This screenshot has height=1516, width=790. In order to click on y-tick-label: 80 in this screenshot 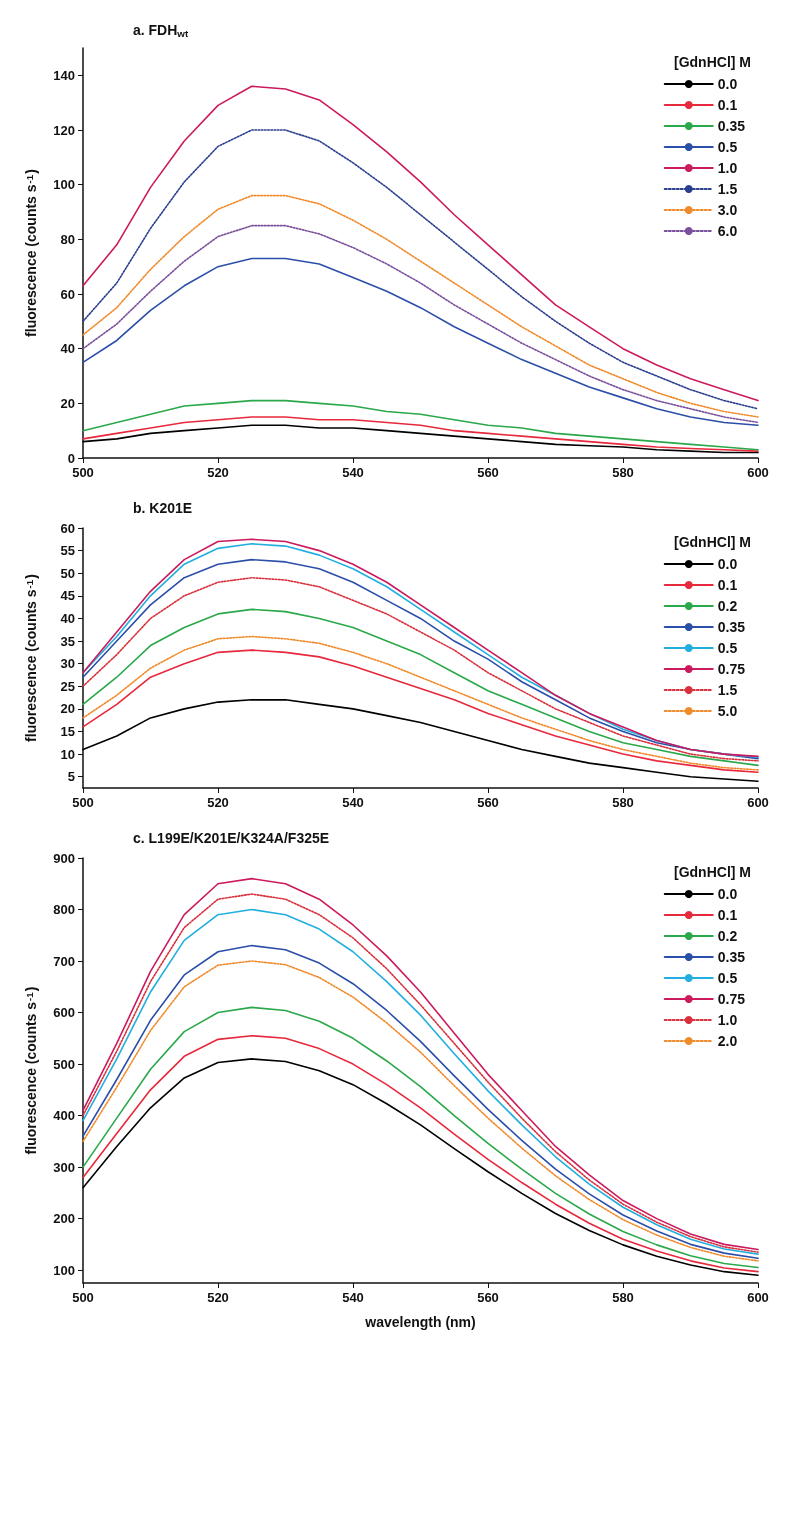, I will do `click(67, 239)`.